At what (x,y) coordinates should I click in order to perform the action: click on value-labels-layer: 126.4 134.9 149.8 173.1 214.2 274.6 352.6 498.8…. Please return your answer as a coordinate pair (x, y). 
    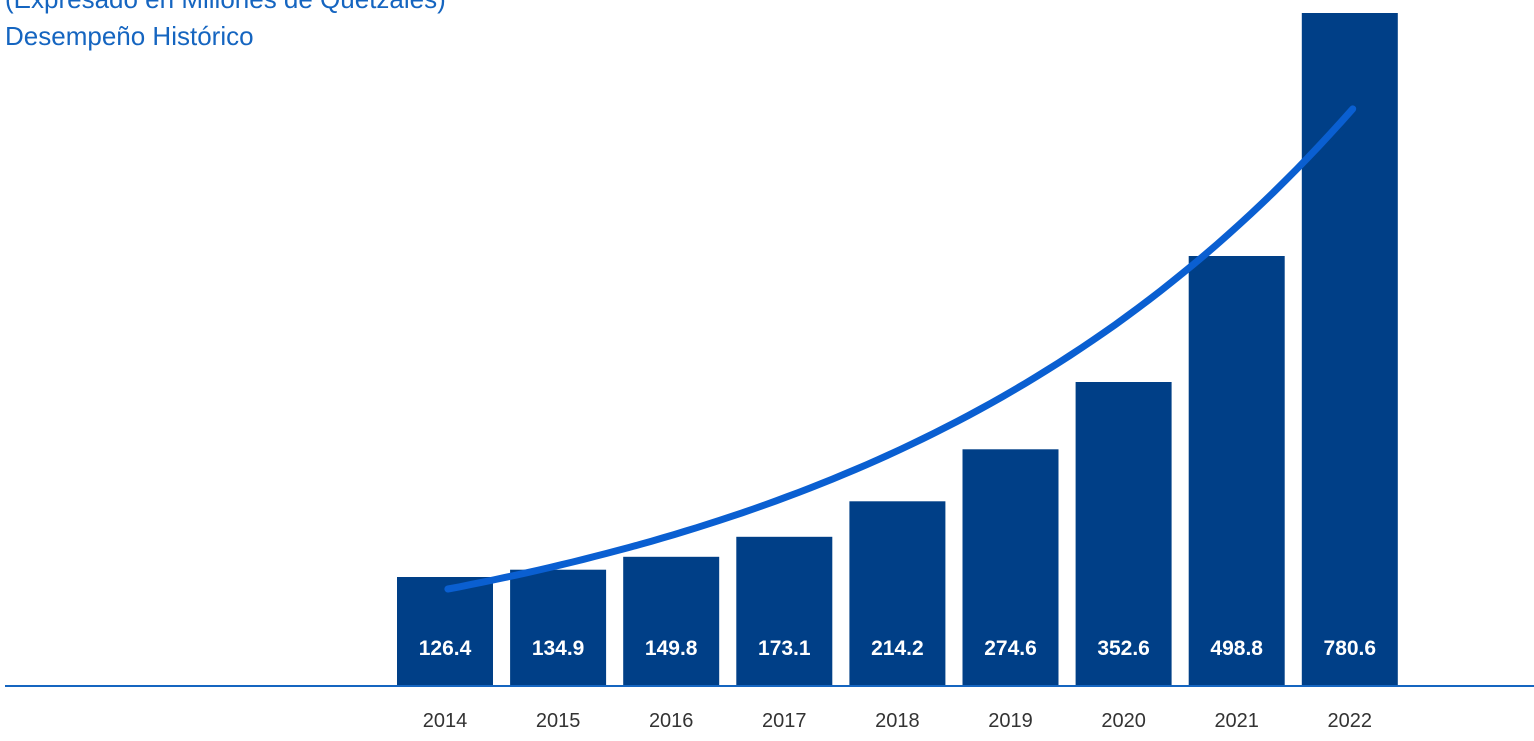
    Looking at the image, I should click on (897, 648).